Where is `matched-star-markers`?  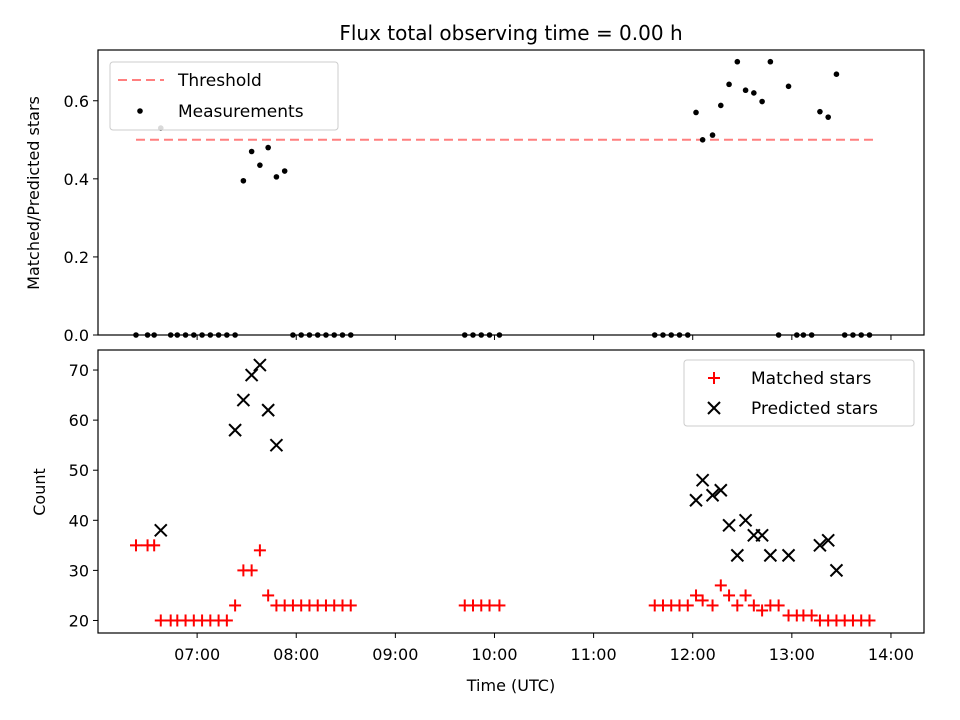 matched-star-markers is located at coordinates (502, 583).